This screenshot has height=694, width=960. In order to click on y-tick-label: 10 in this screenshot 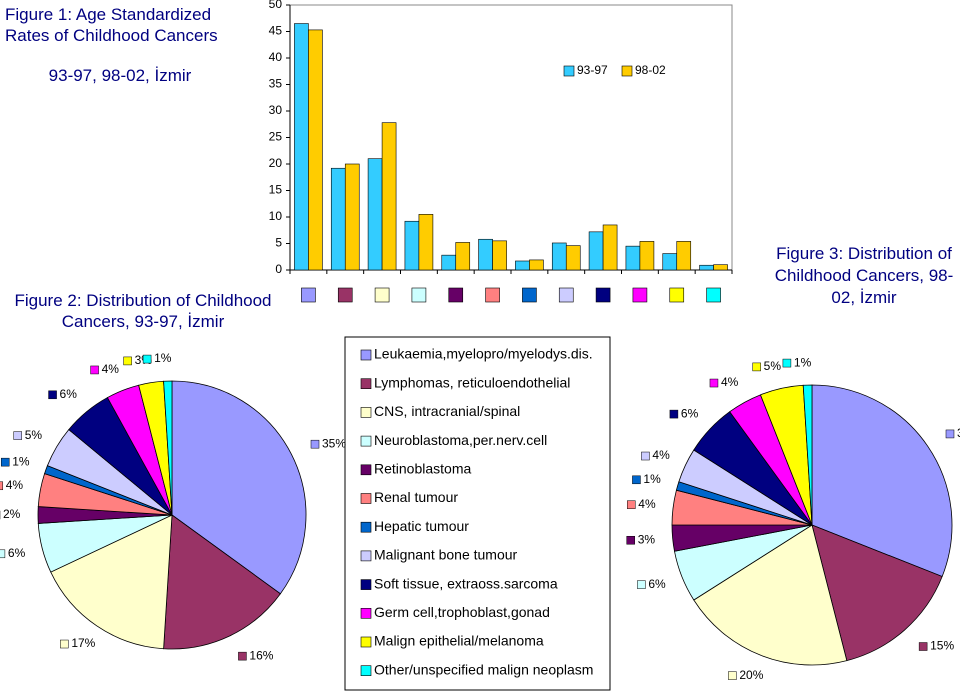, I will do `click(276, 216)`.